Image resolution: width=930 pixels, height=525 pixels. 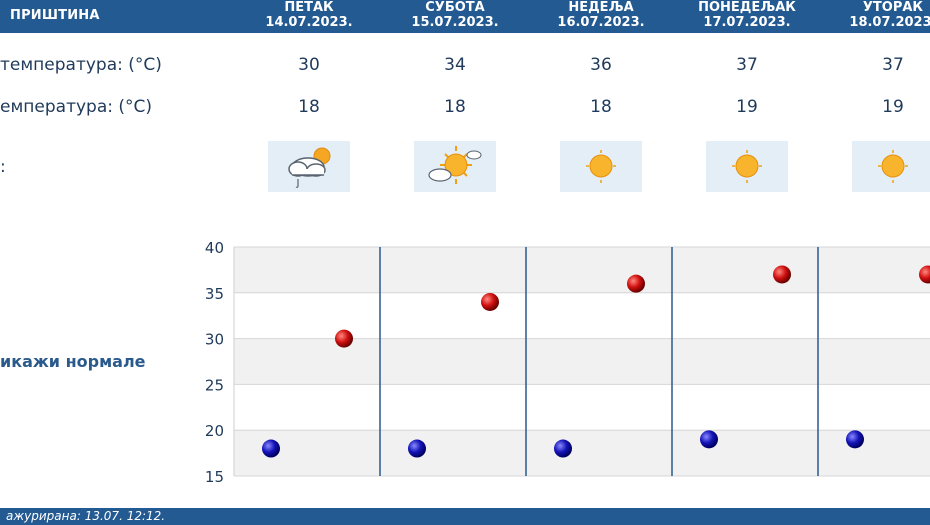 I want to click on day-date: 16.07.2023., so click(x=601, y=22).